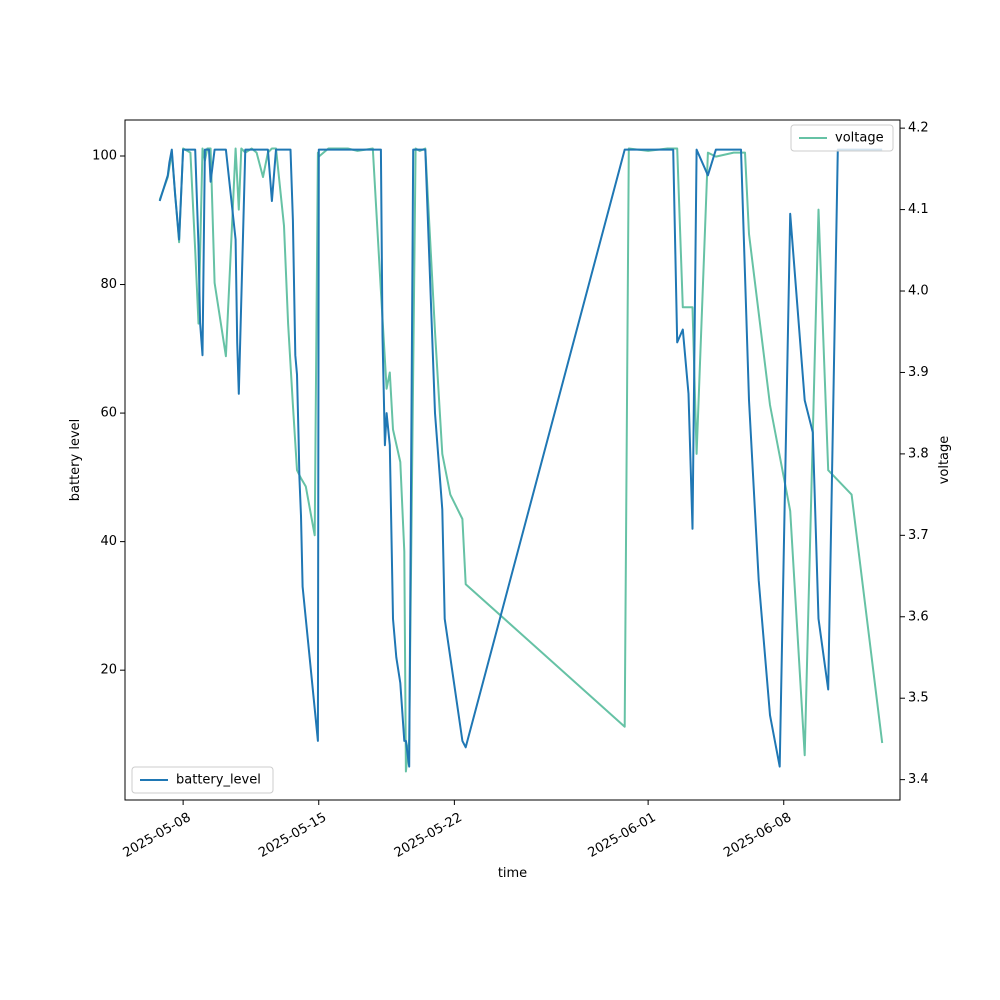 The height and width of the screenshot is (1000, 1000). Describe the element at coordinates (918, 779) in the screenshot. I see `y2-tick-label: 3.4` at that location.